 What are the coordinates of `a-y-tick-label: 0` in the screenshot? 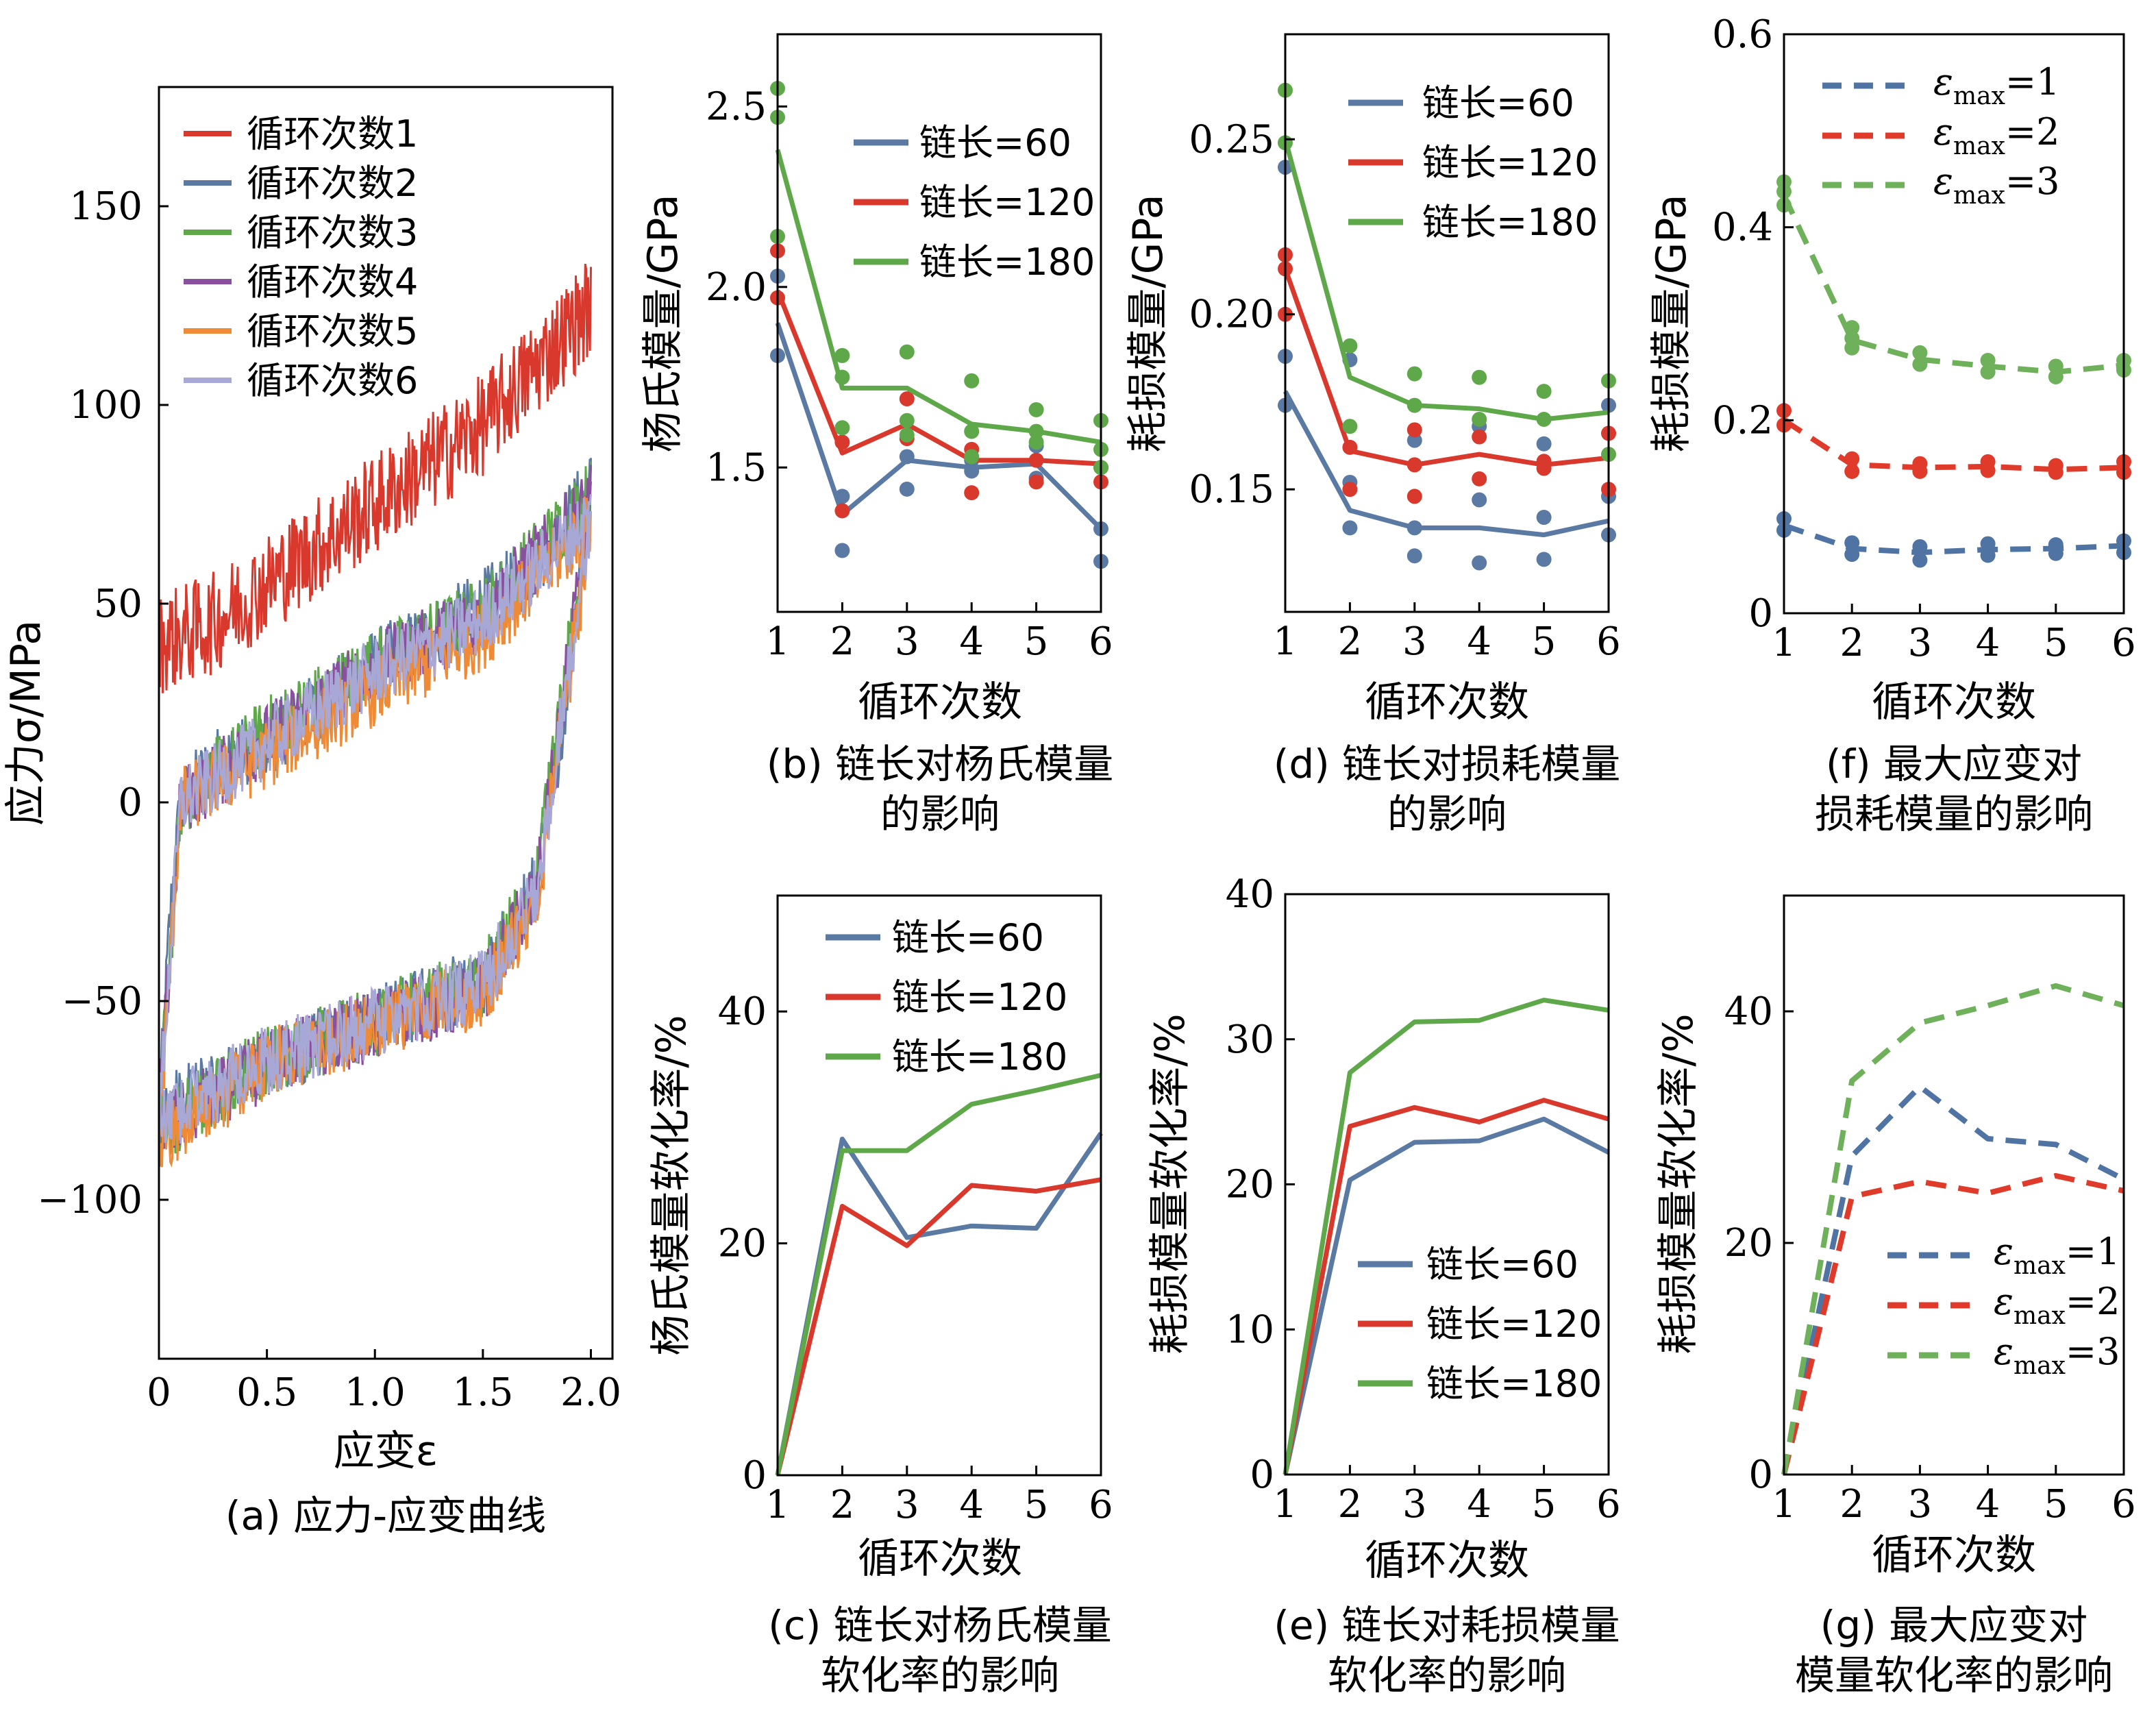 It's located at (130, 802).